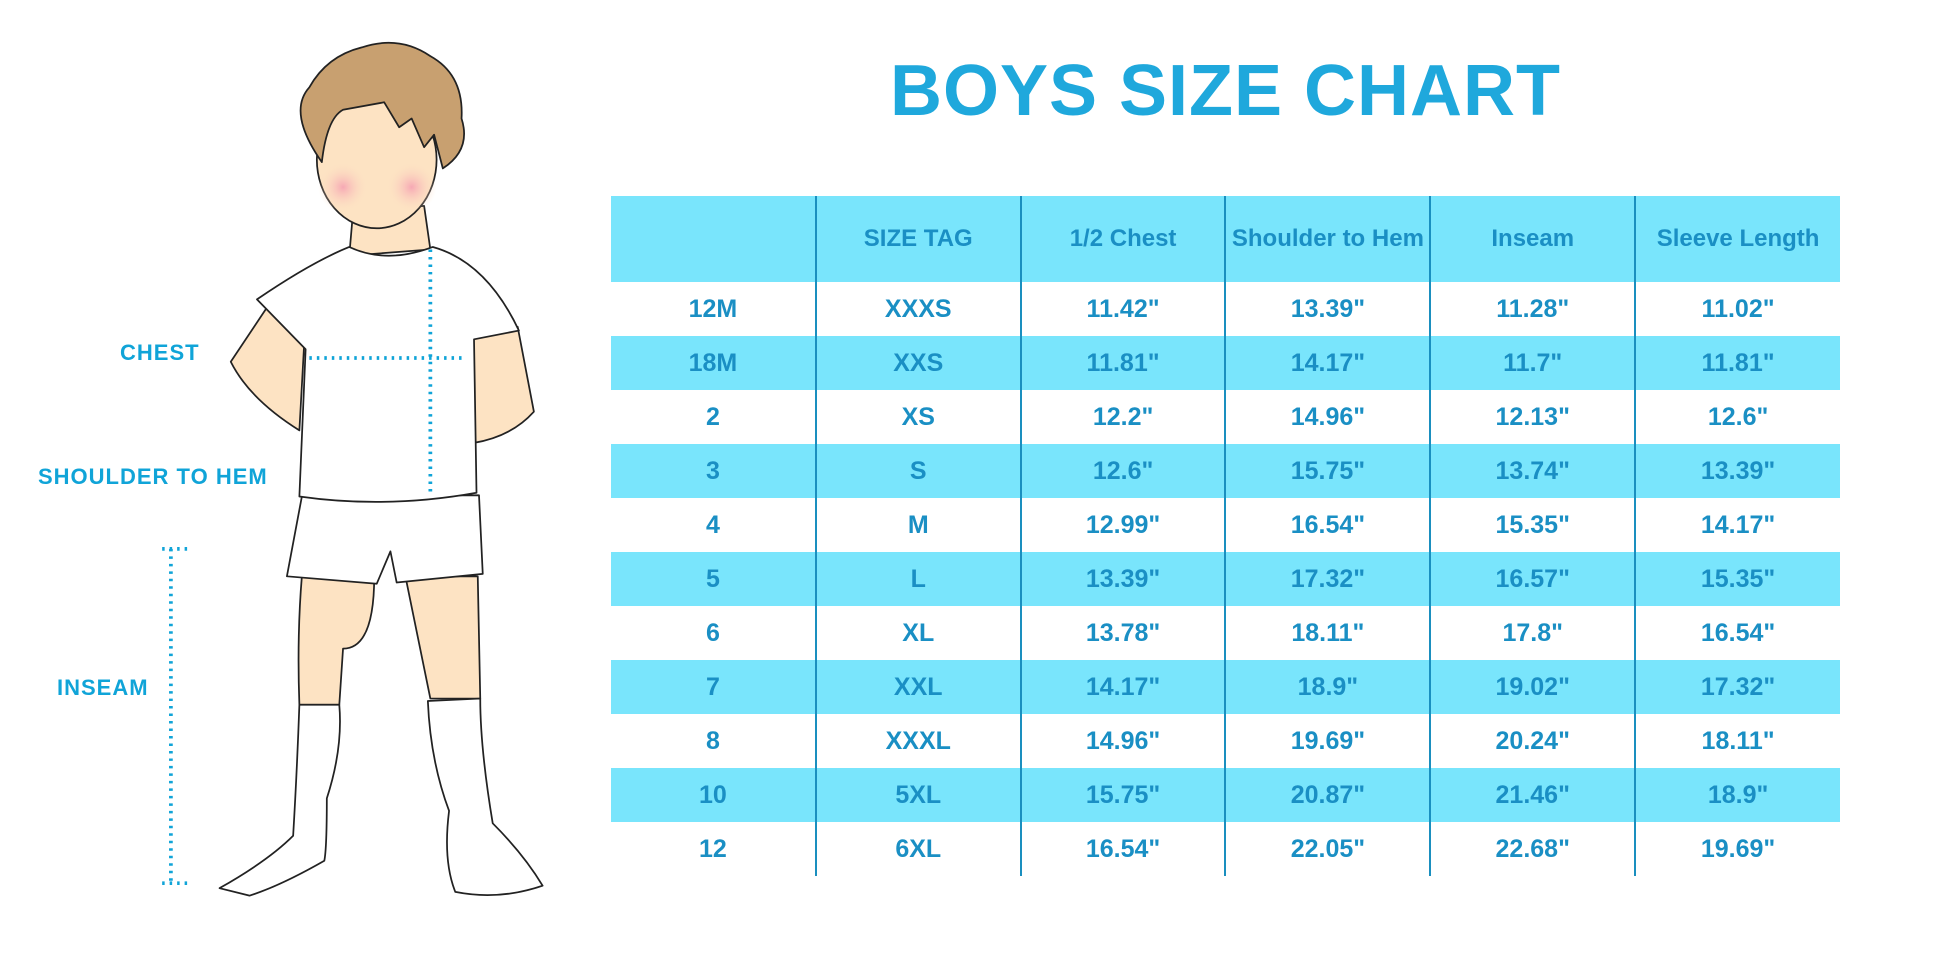  I want to click on table-cell: XL, so click(917, 633).